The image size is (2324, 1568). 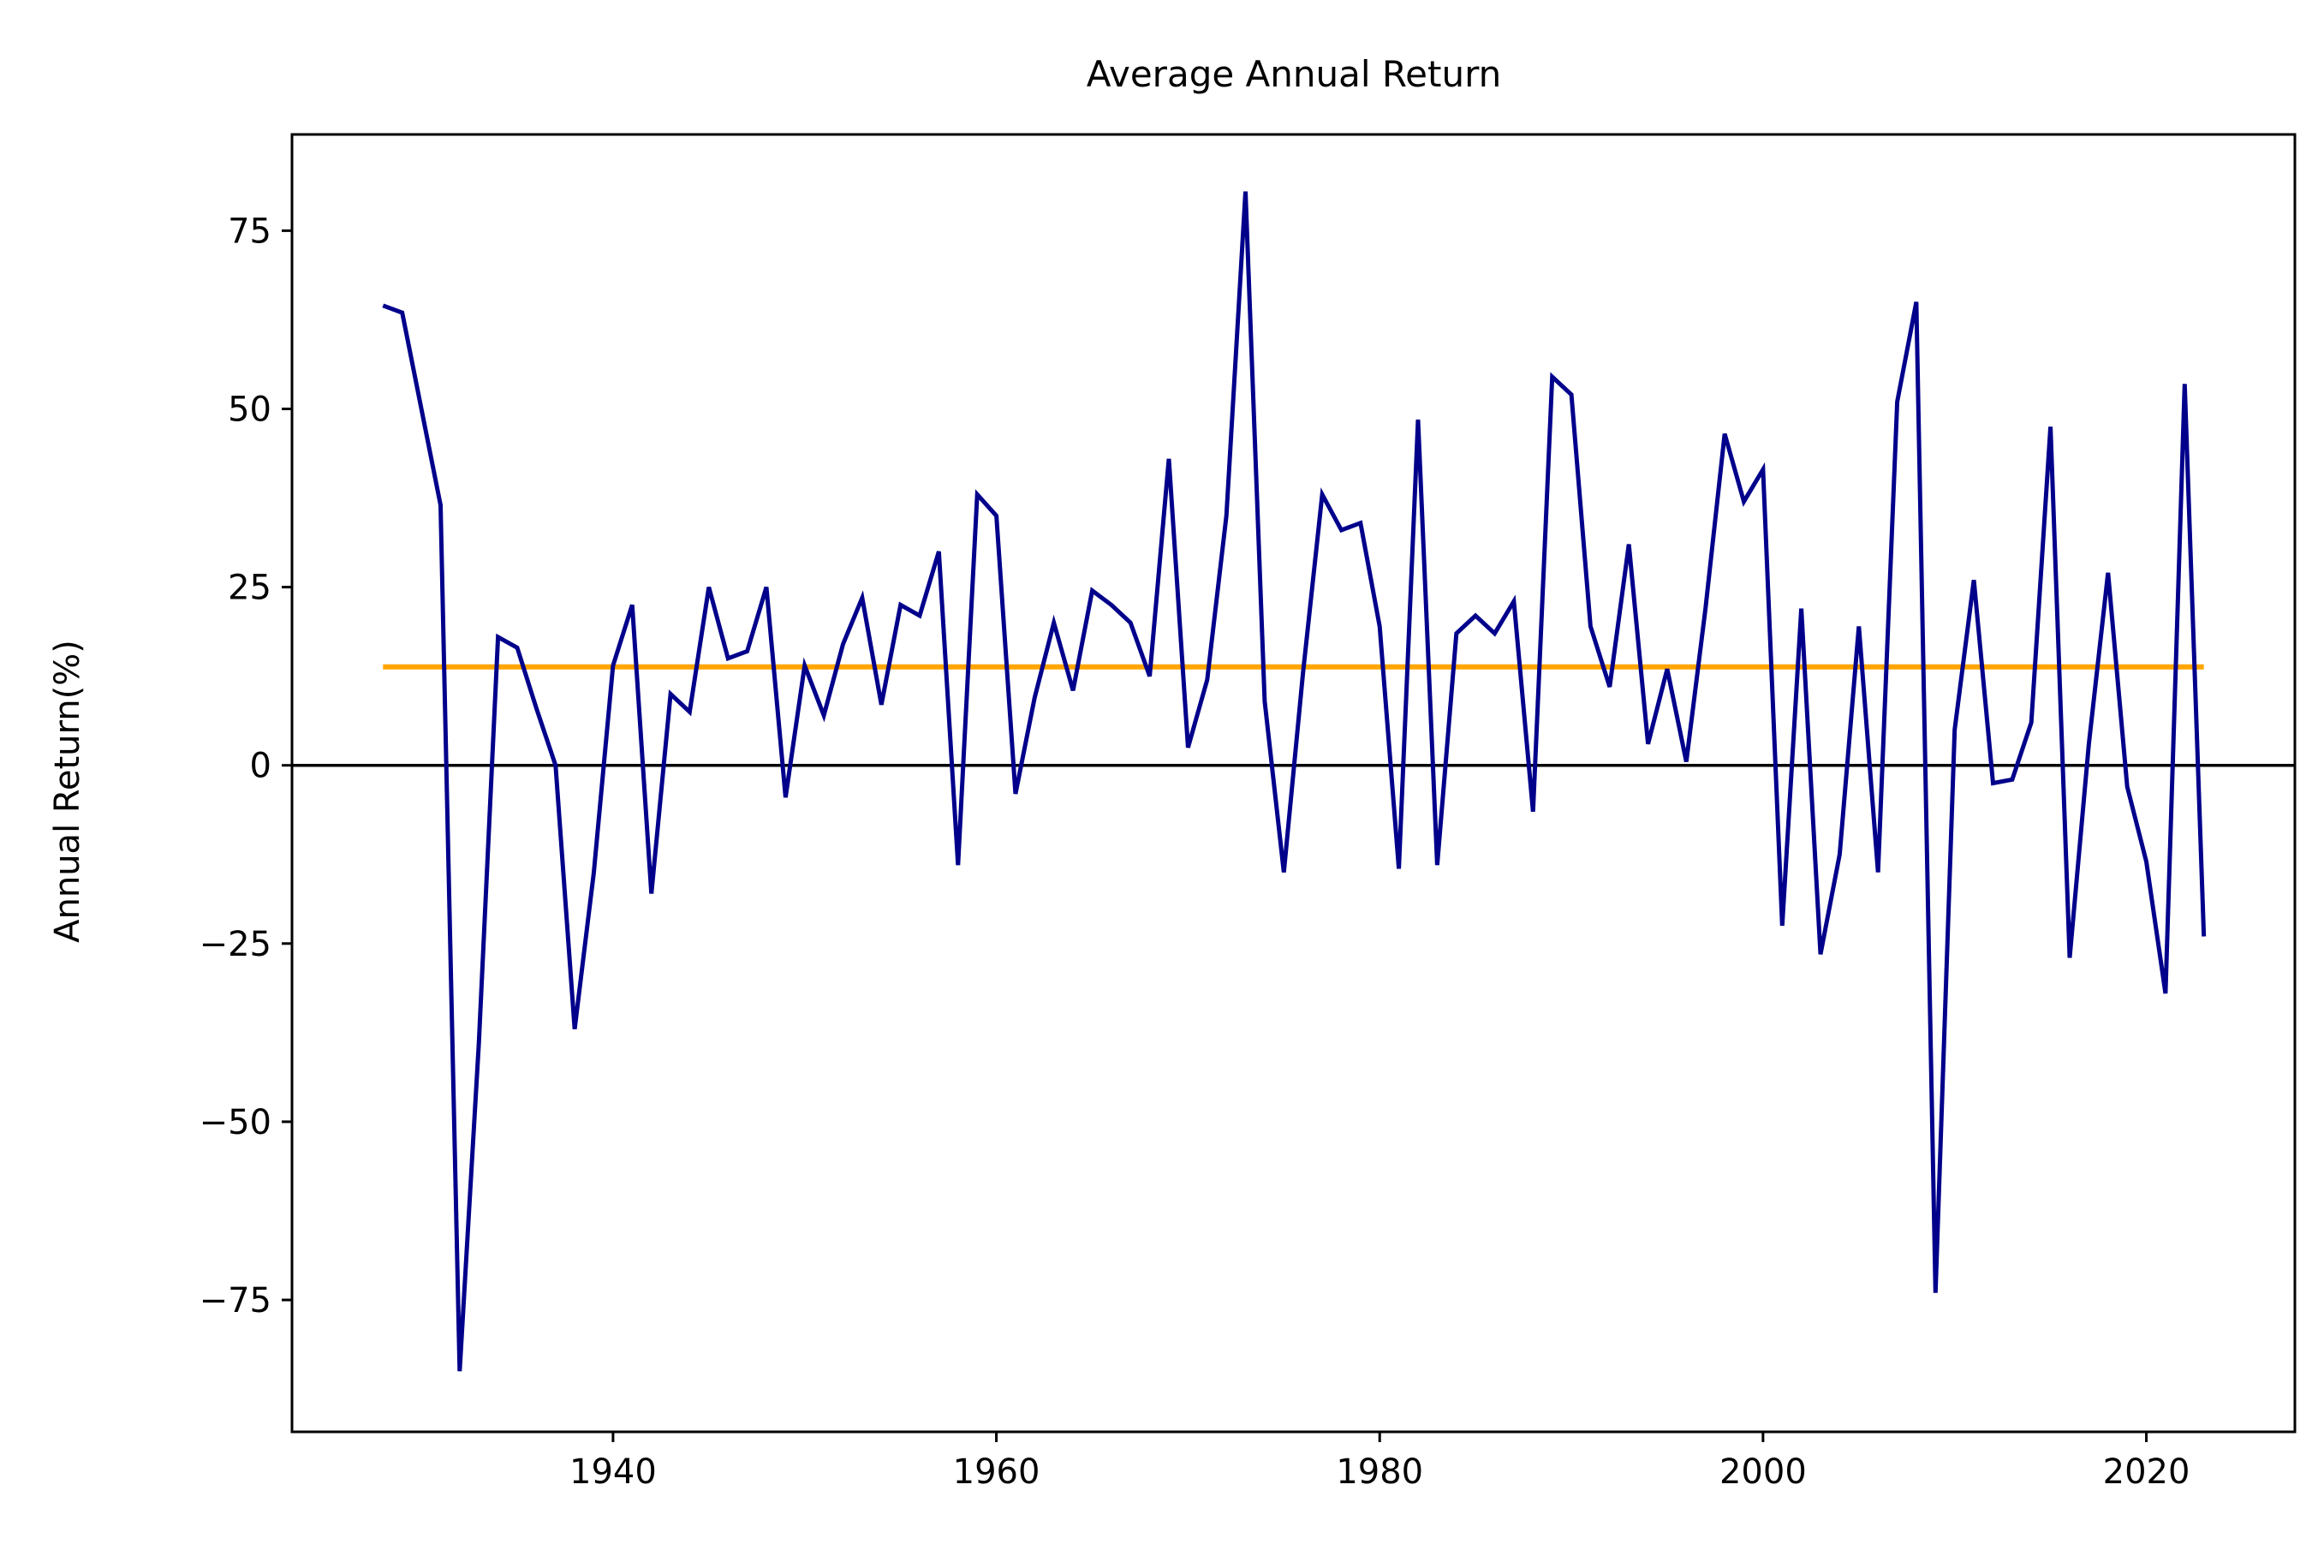 I want to click on y-tick-label: 75, so click(x=249, y=231).